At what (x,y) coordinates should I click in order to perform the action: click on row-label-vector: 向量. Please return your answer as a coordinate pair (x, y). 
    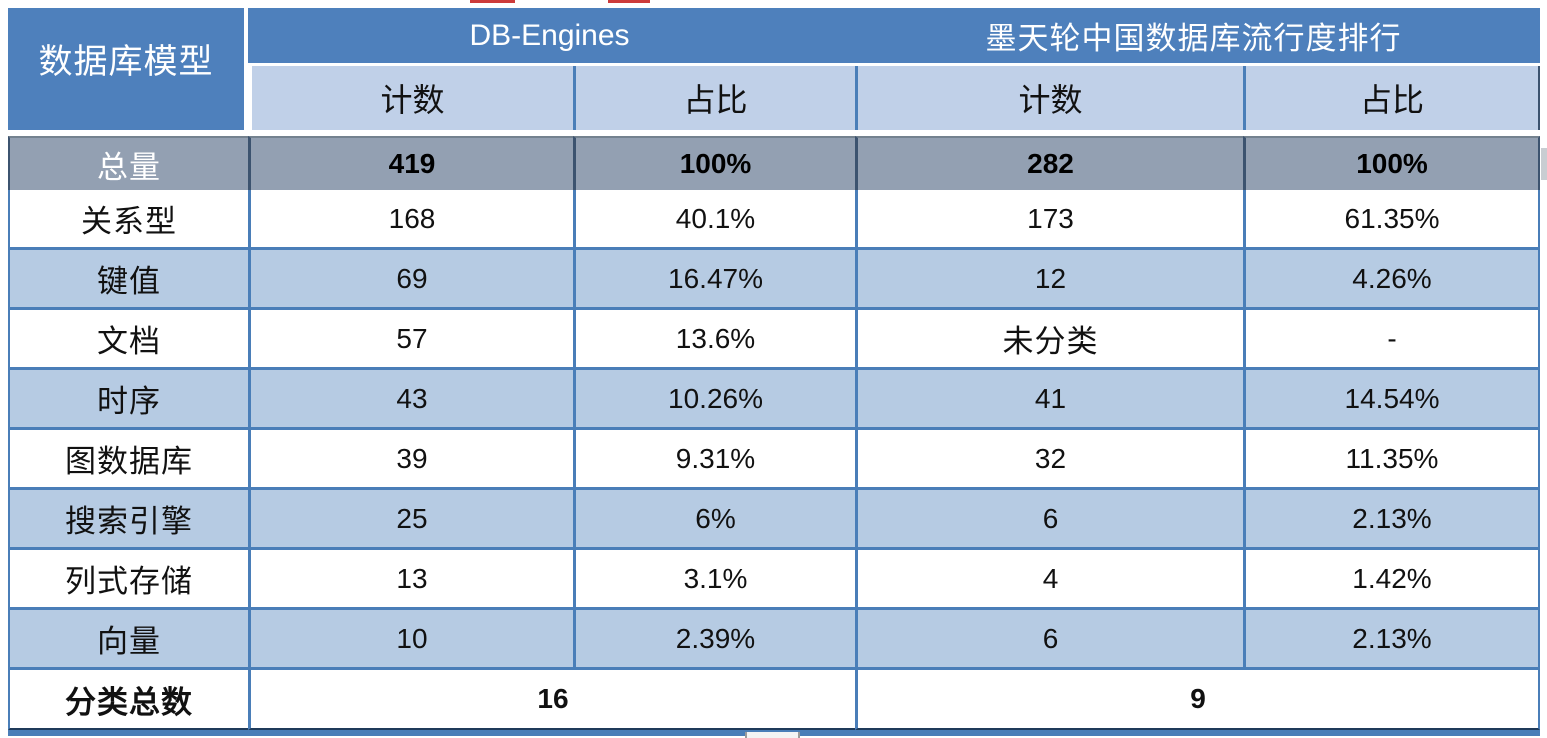
    Looking at the image, I should click on (128, 640).